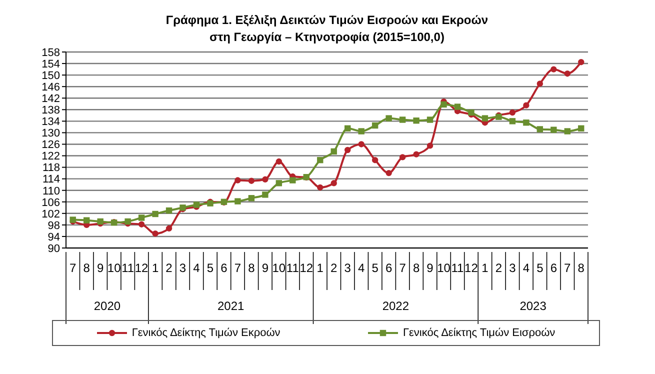 This screenshot has width=655, height=374. Describe the element at coordinates (54, 237) in the screenshot. I see `y-tick-label: 94` at that location.